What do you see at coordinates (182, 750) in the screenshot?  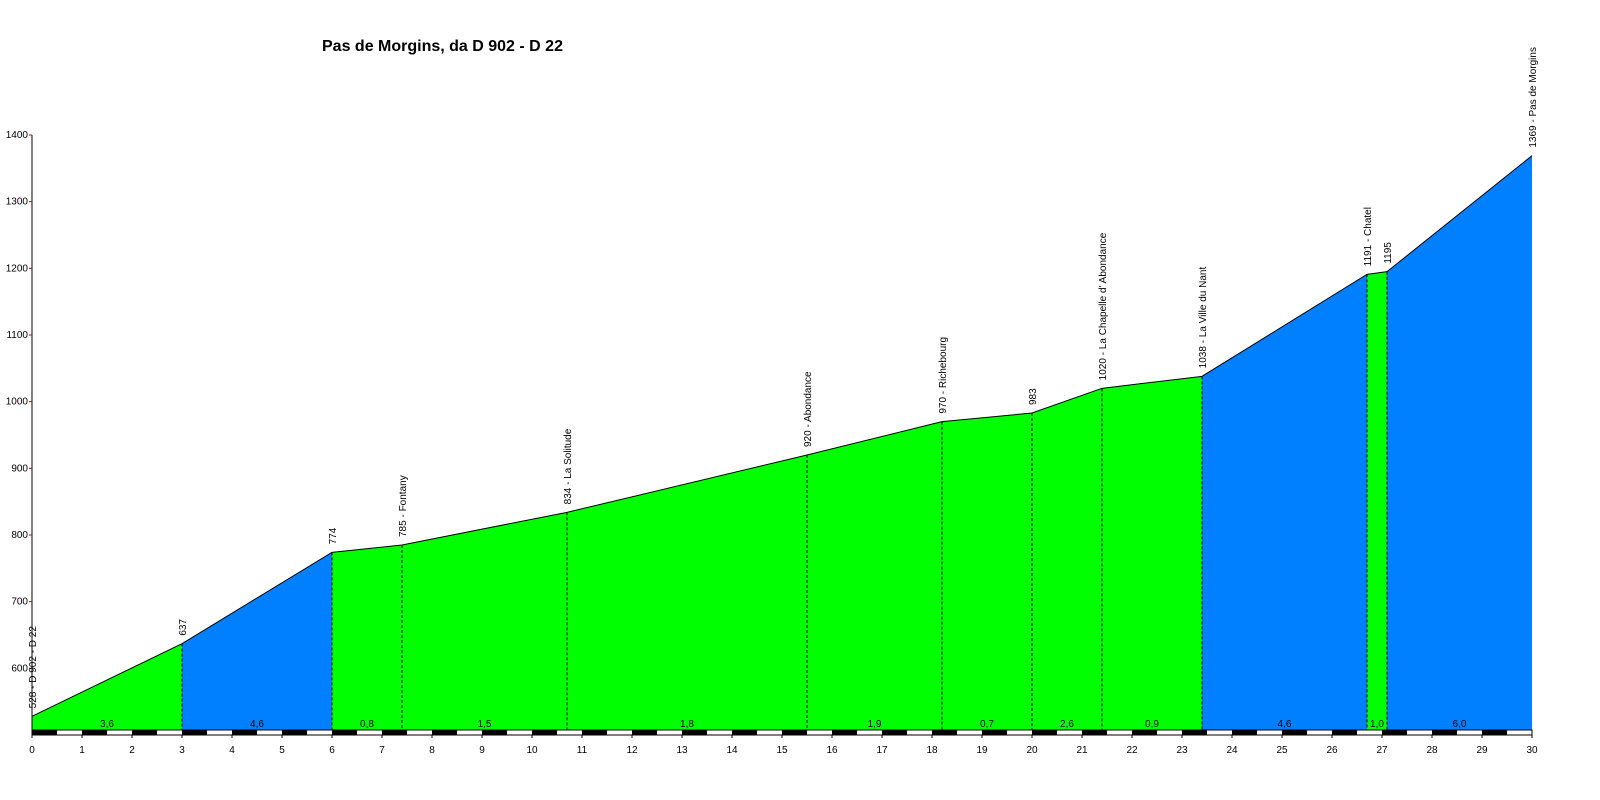 I see `x-tick-label-3: 3` at bounding box center [182, 750].